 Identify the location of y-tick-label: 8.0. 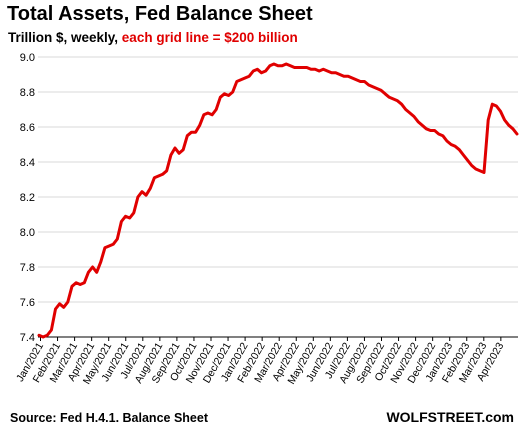
(27, 233).